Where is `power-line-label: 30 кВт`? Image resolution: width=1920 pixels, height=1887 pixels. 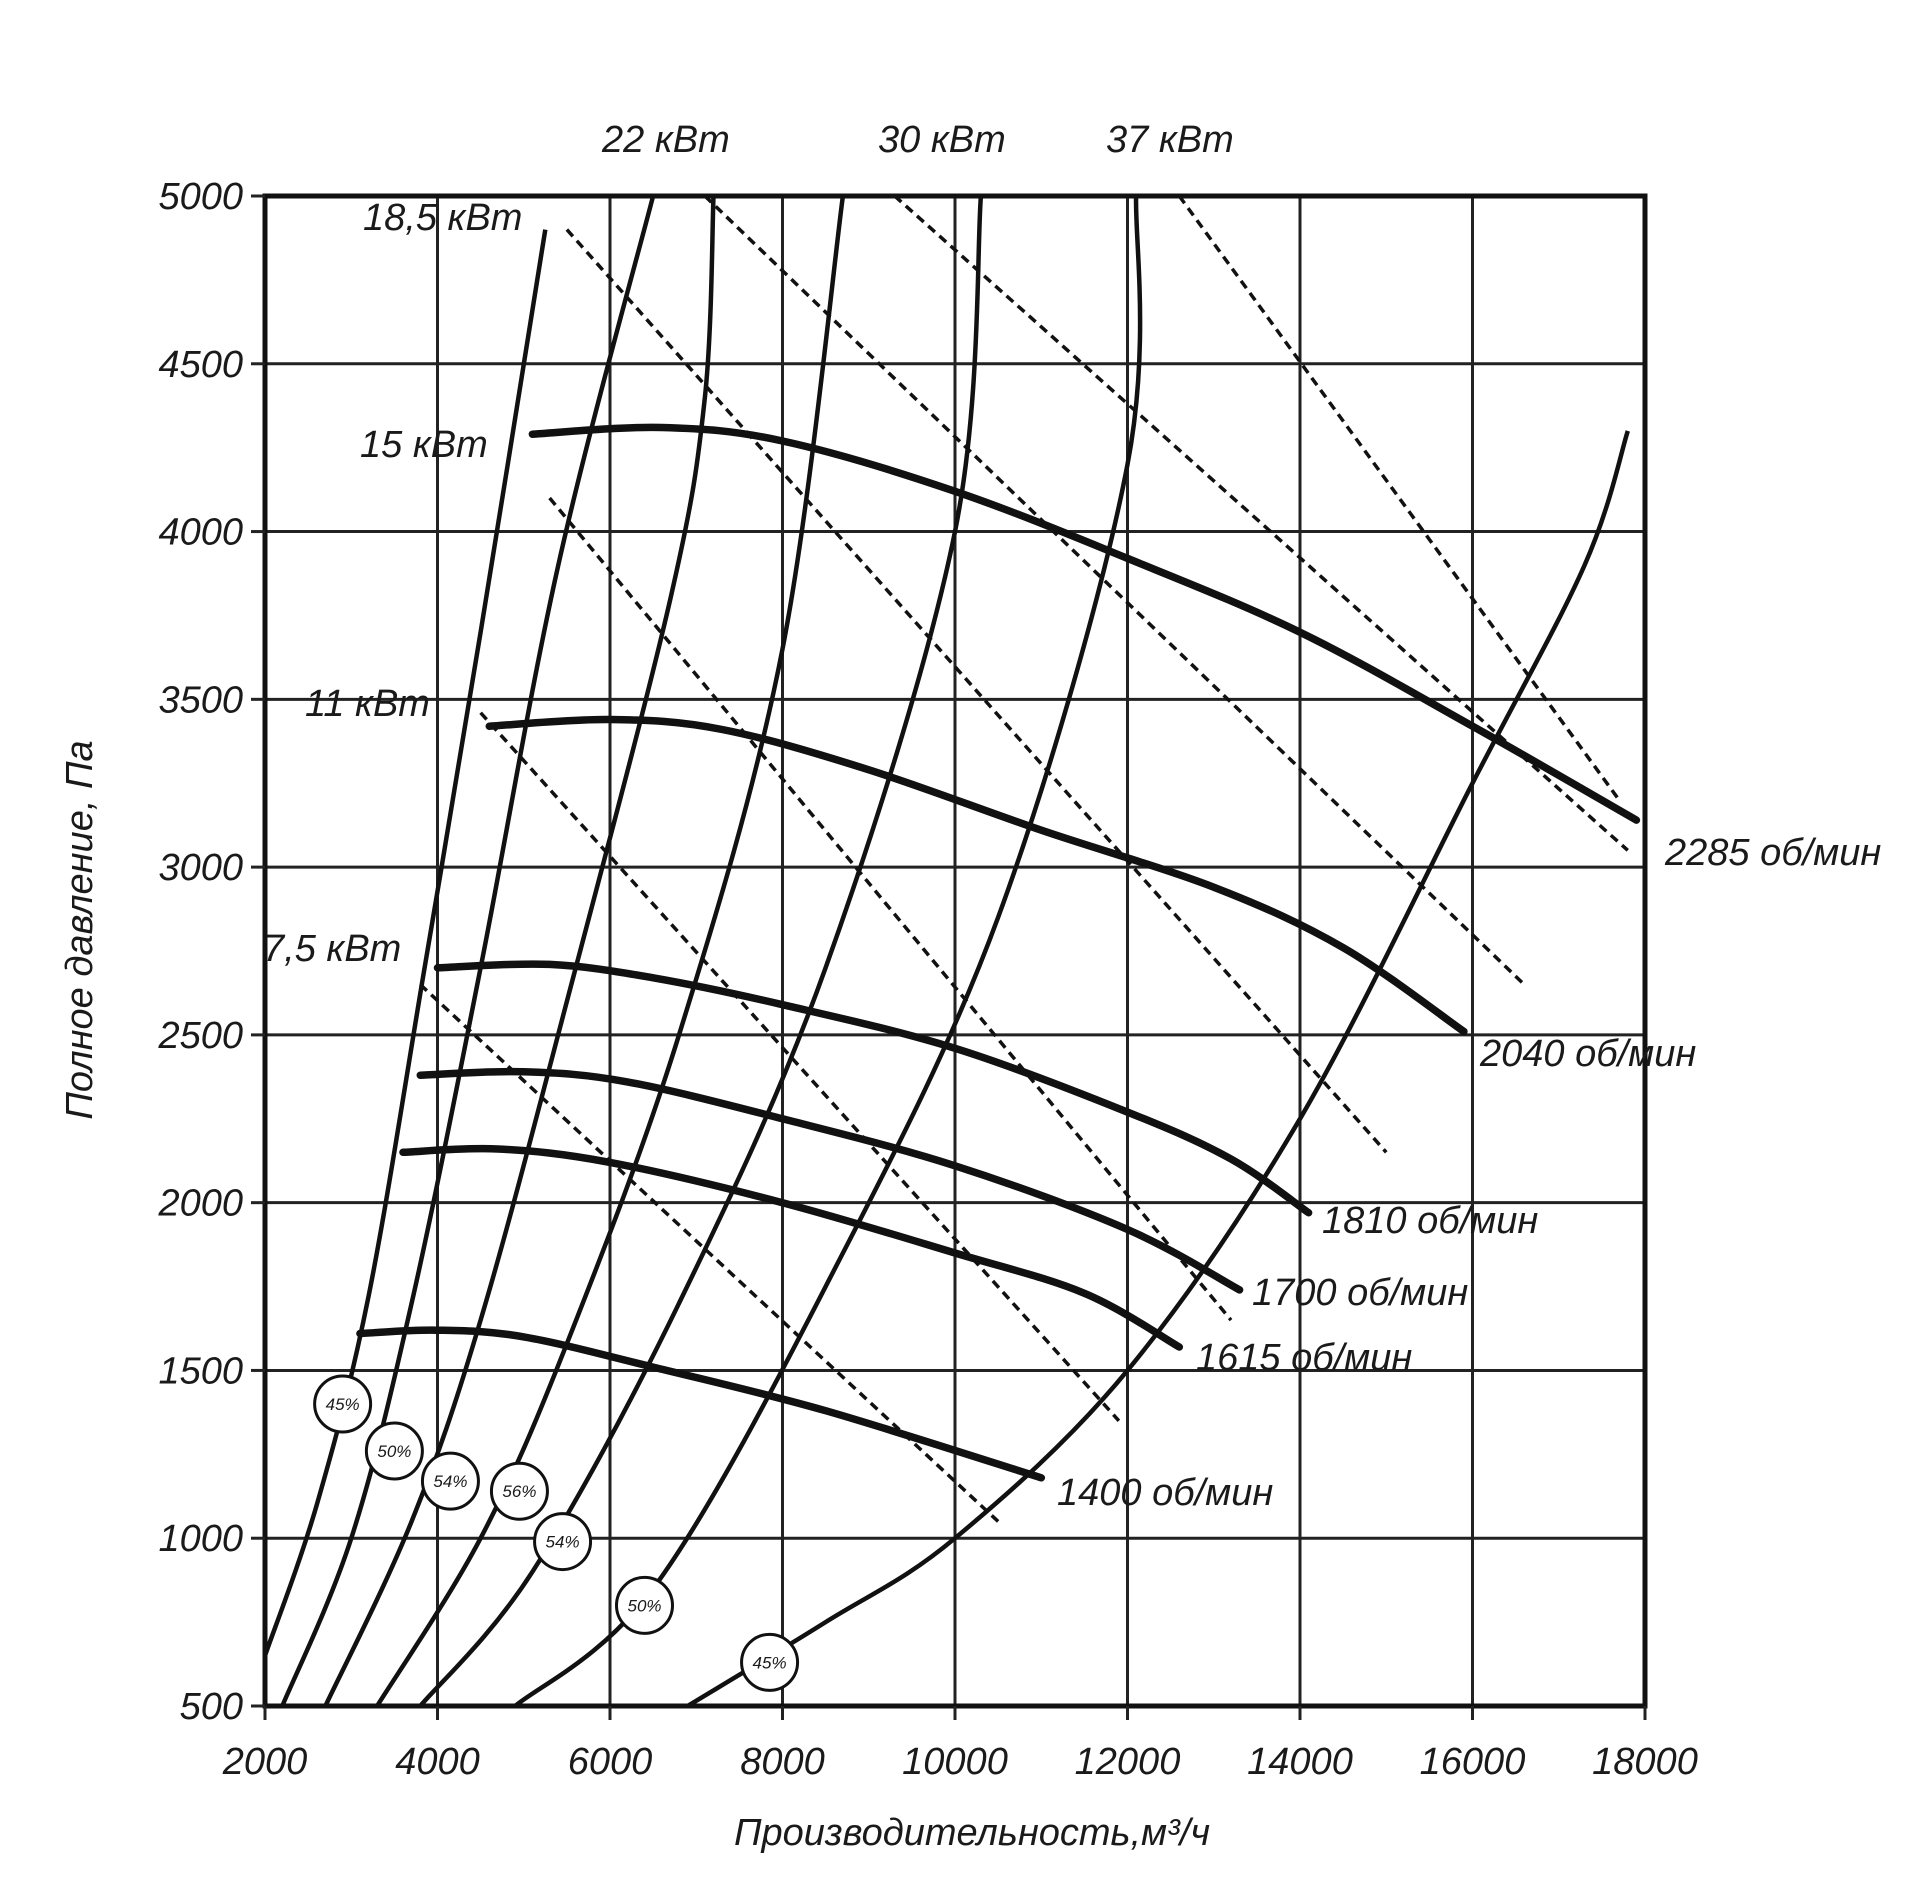 power-line-label: 30 кВт is located at coordinates (942, 140).